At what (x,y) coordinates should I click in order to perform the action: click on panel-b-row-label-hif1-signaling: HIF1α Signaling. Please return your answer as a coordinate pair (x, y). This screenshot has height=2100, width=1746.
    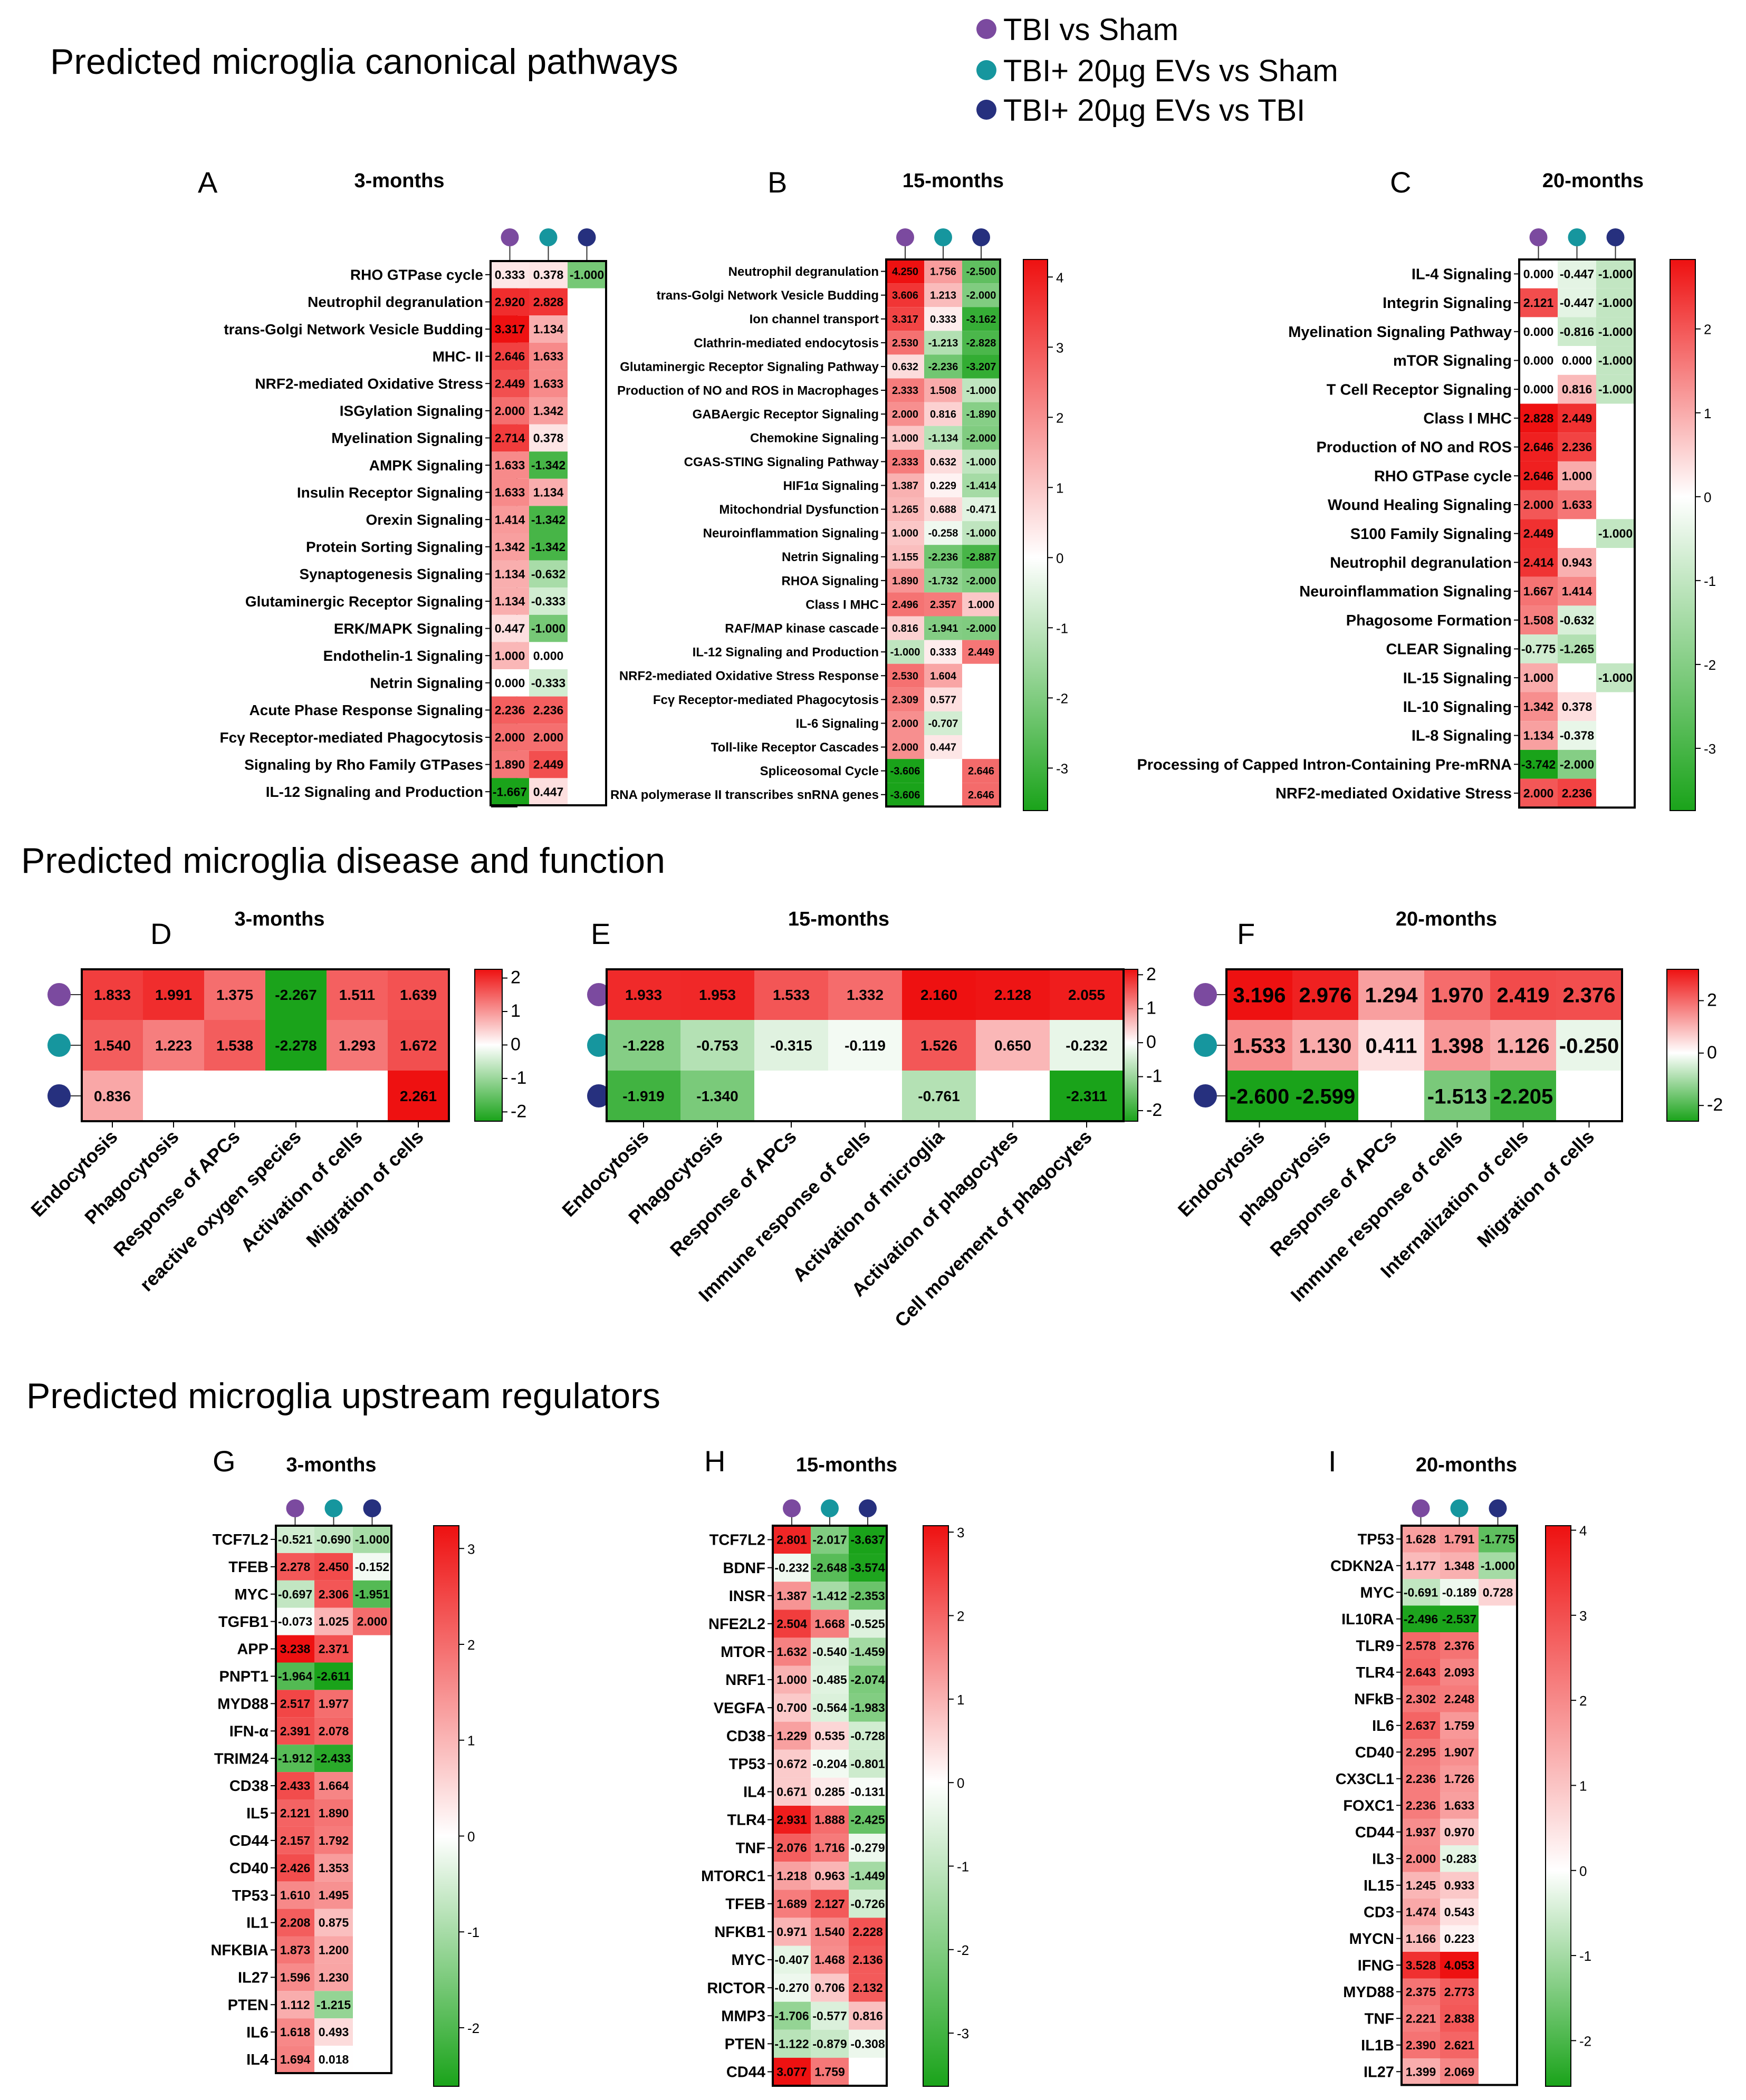
    Looking at the image, I should click on (831, 486).